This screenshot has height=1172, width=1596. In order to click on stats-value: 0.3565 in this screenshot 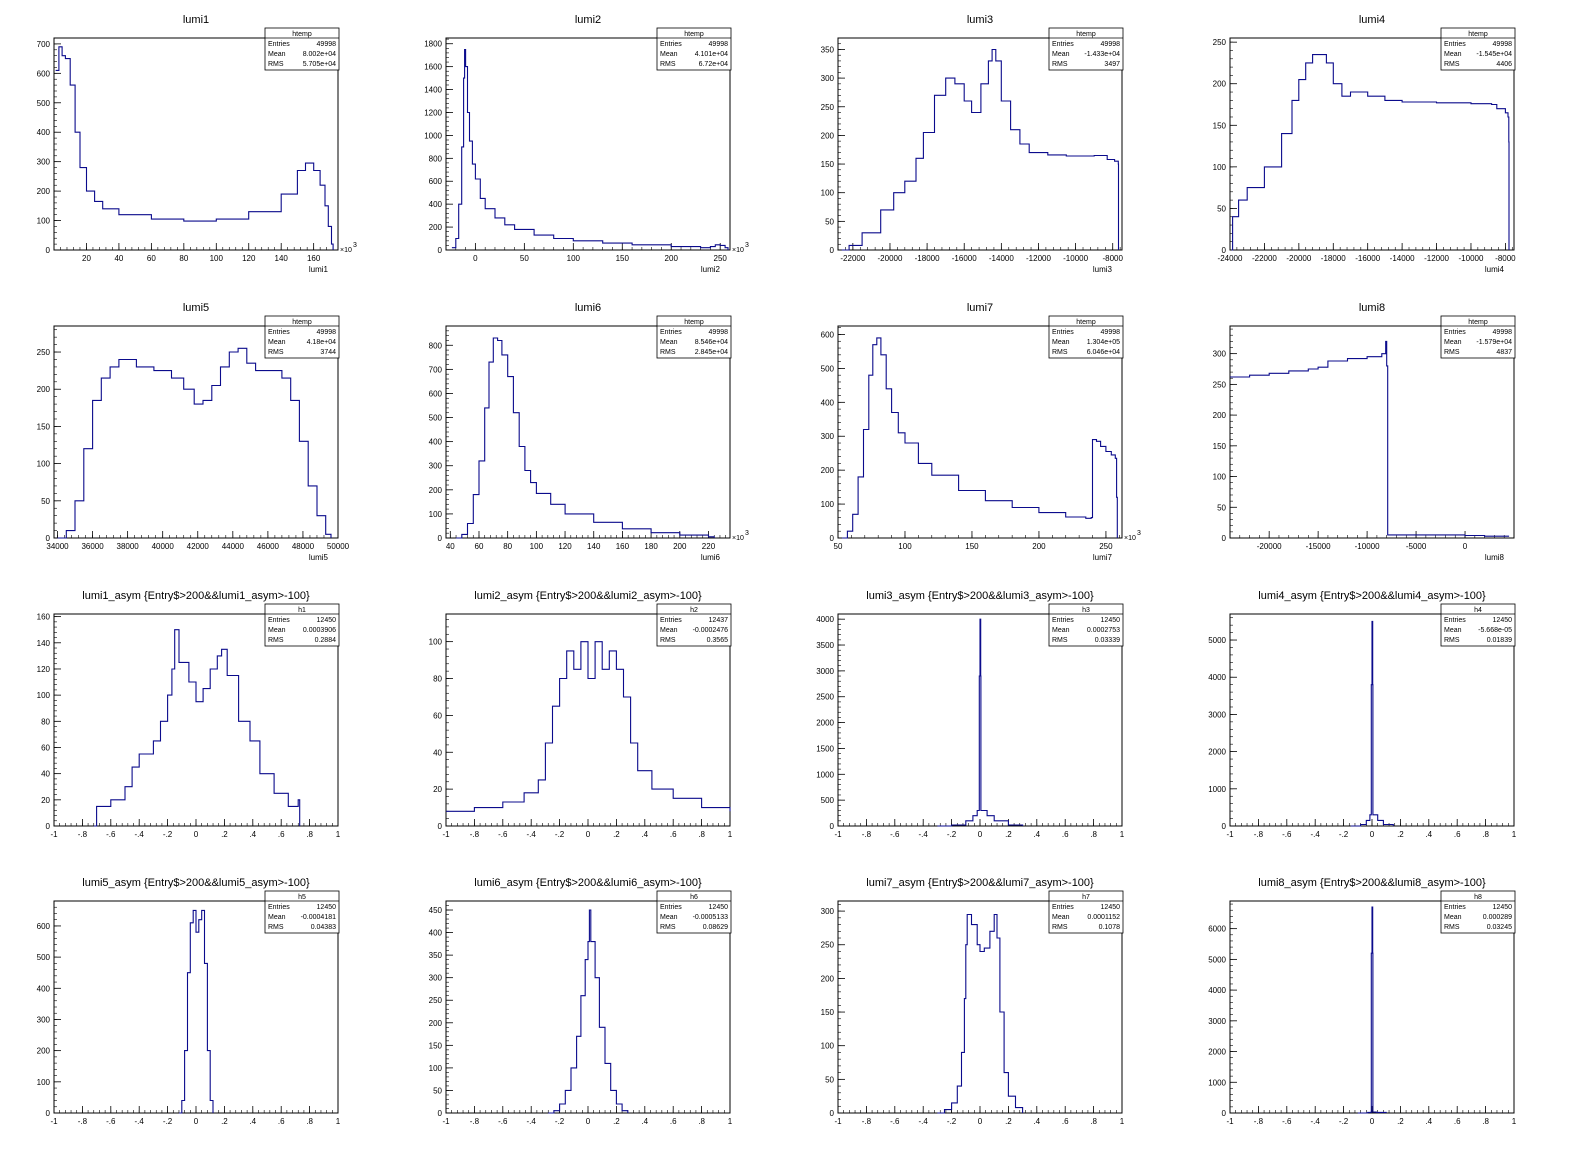, I will do `click(718, 640)`.